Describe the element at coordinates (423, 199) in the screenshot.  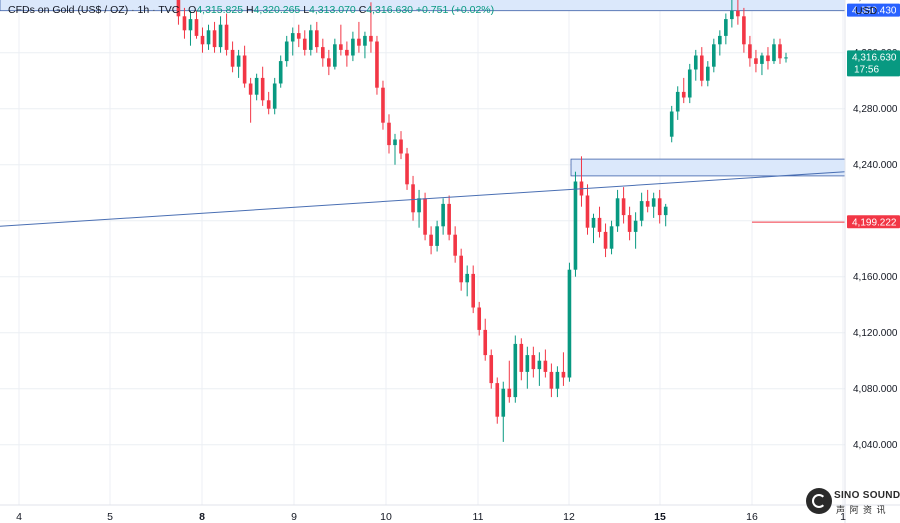
I see `lower-trendline` at that location.